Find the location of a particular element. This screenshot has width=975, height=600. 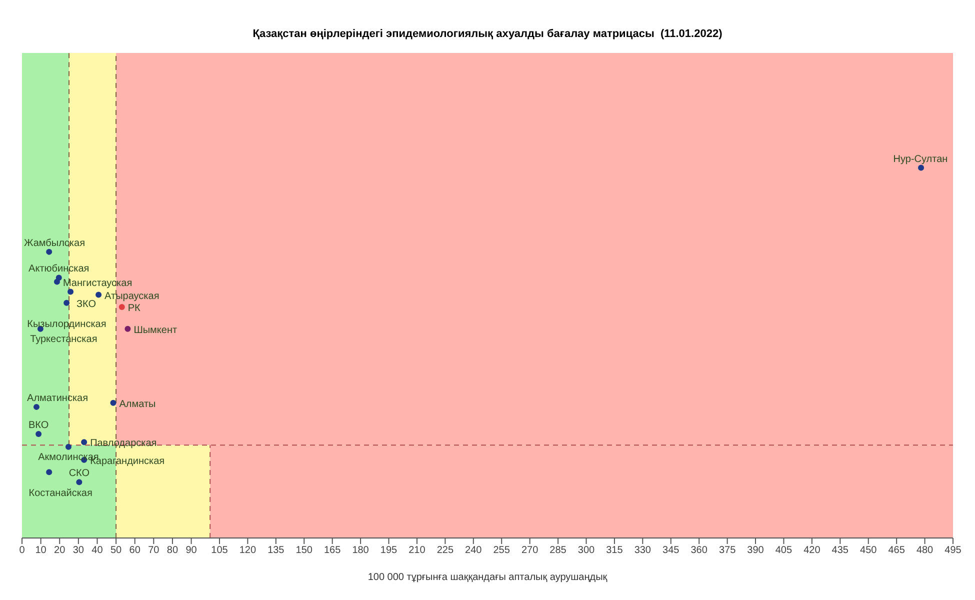

x-tick-label: 135 is located at coordinates (276, 550).